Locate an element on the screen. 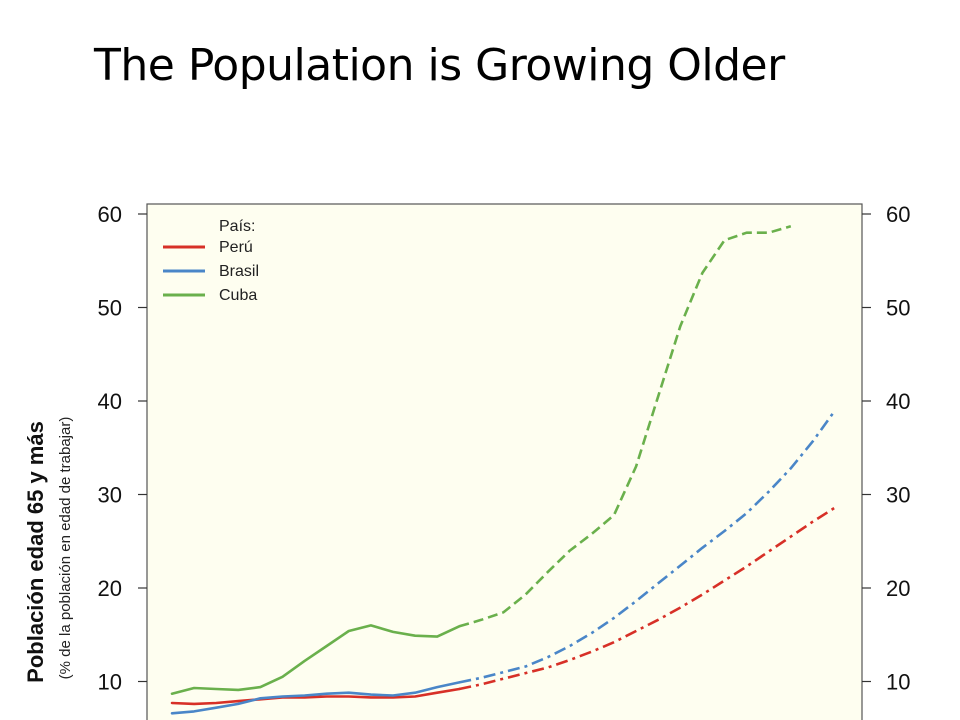  y-axis-label: Población edad 65 y más is located at coordinates (35, 552).